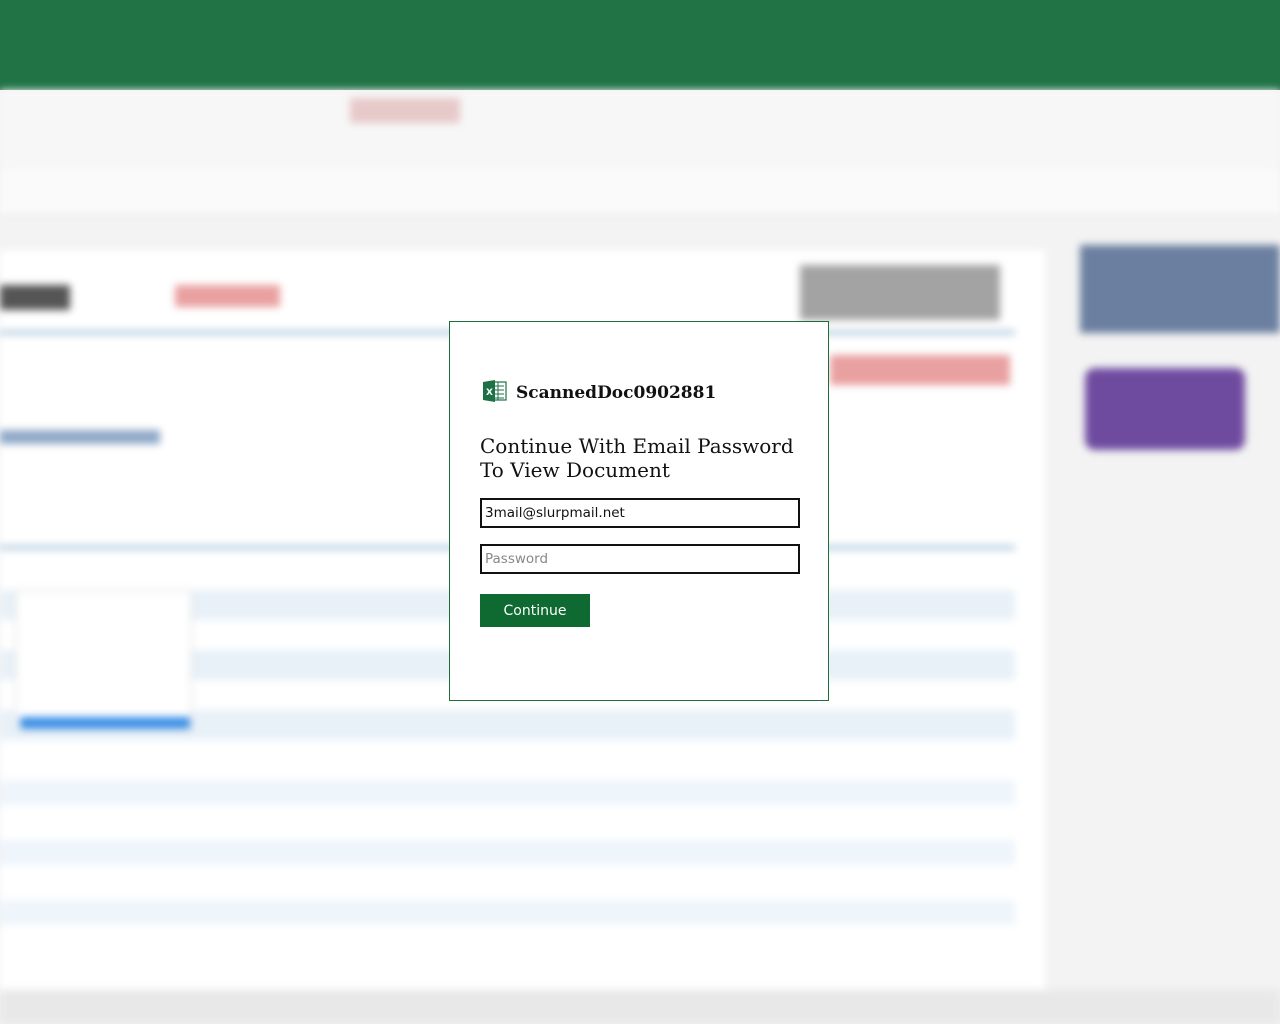 This screenshot has width=1280, height=1024. What do you see at coordinates (640, 45) in the screenshot?
I see `app-header-bar` at bounding box center [640, 45].